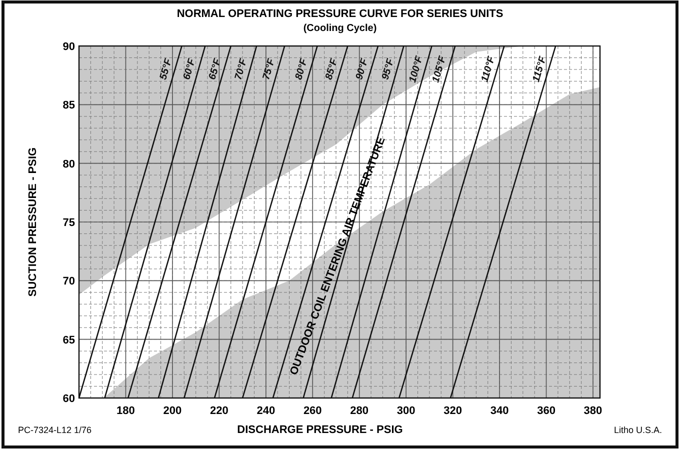 Image resolution: width=680 pixels, height=451 pixels. What do you see at coordinates (166, 69) in the screenshot?
I see `text: 55°F` at bounding box center [166, 69].